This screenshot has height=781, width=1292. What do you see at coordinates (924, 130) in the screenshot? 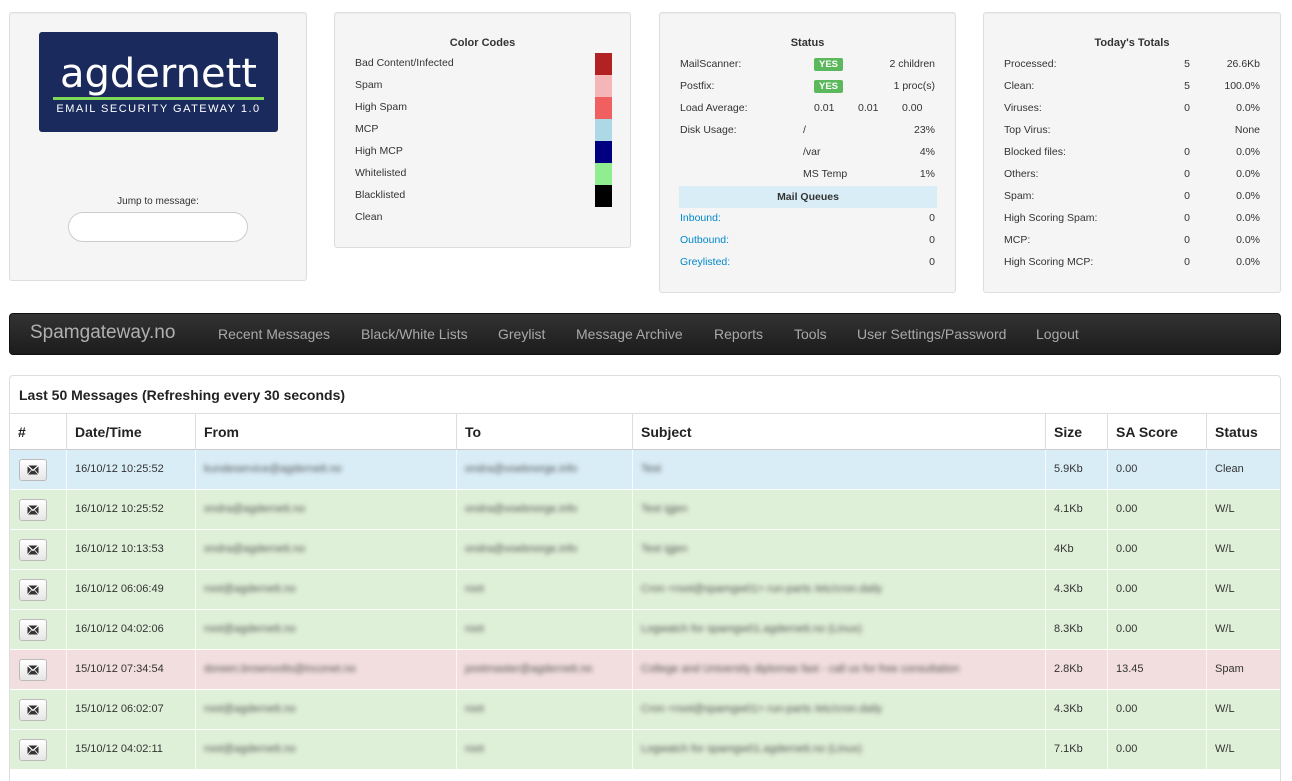
I see `disk-percent: 23%` at bounding box center [924, 130].